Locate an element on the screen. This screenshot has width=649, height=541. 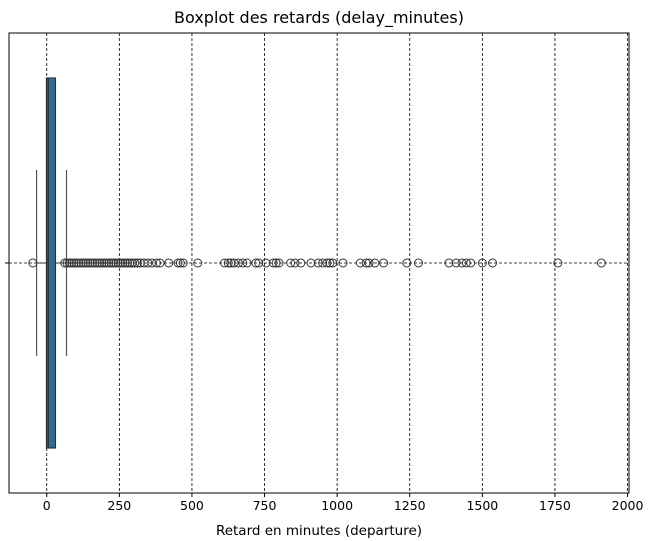
chart-title: Boxplot des retards (delay_minutes) is located at coordinates (319, 18).